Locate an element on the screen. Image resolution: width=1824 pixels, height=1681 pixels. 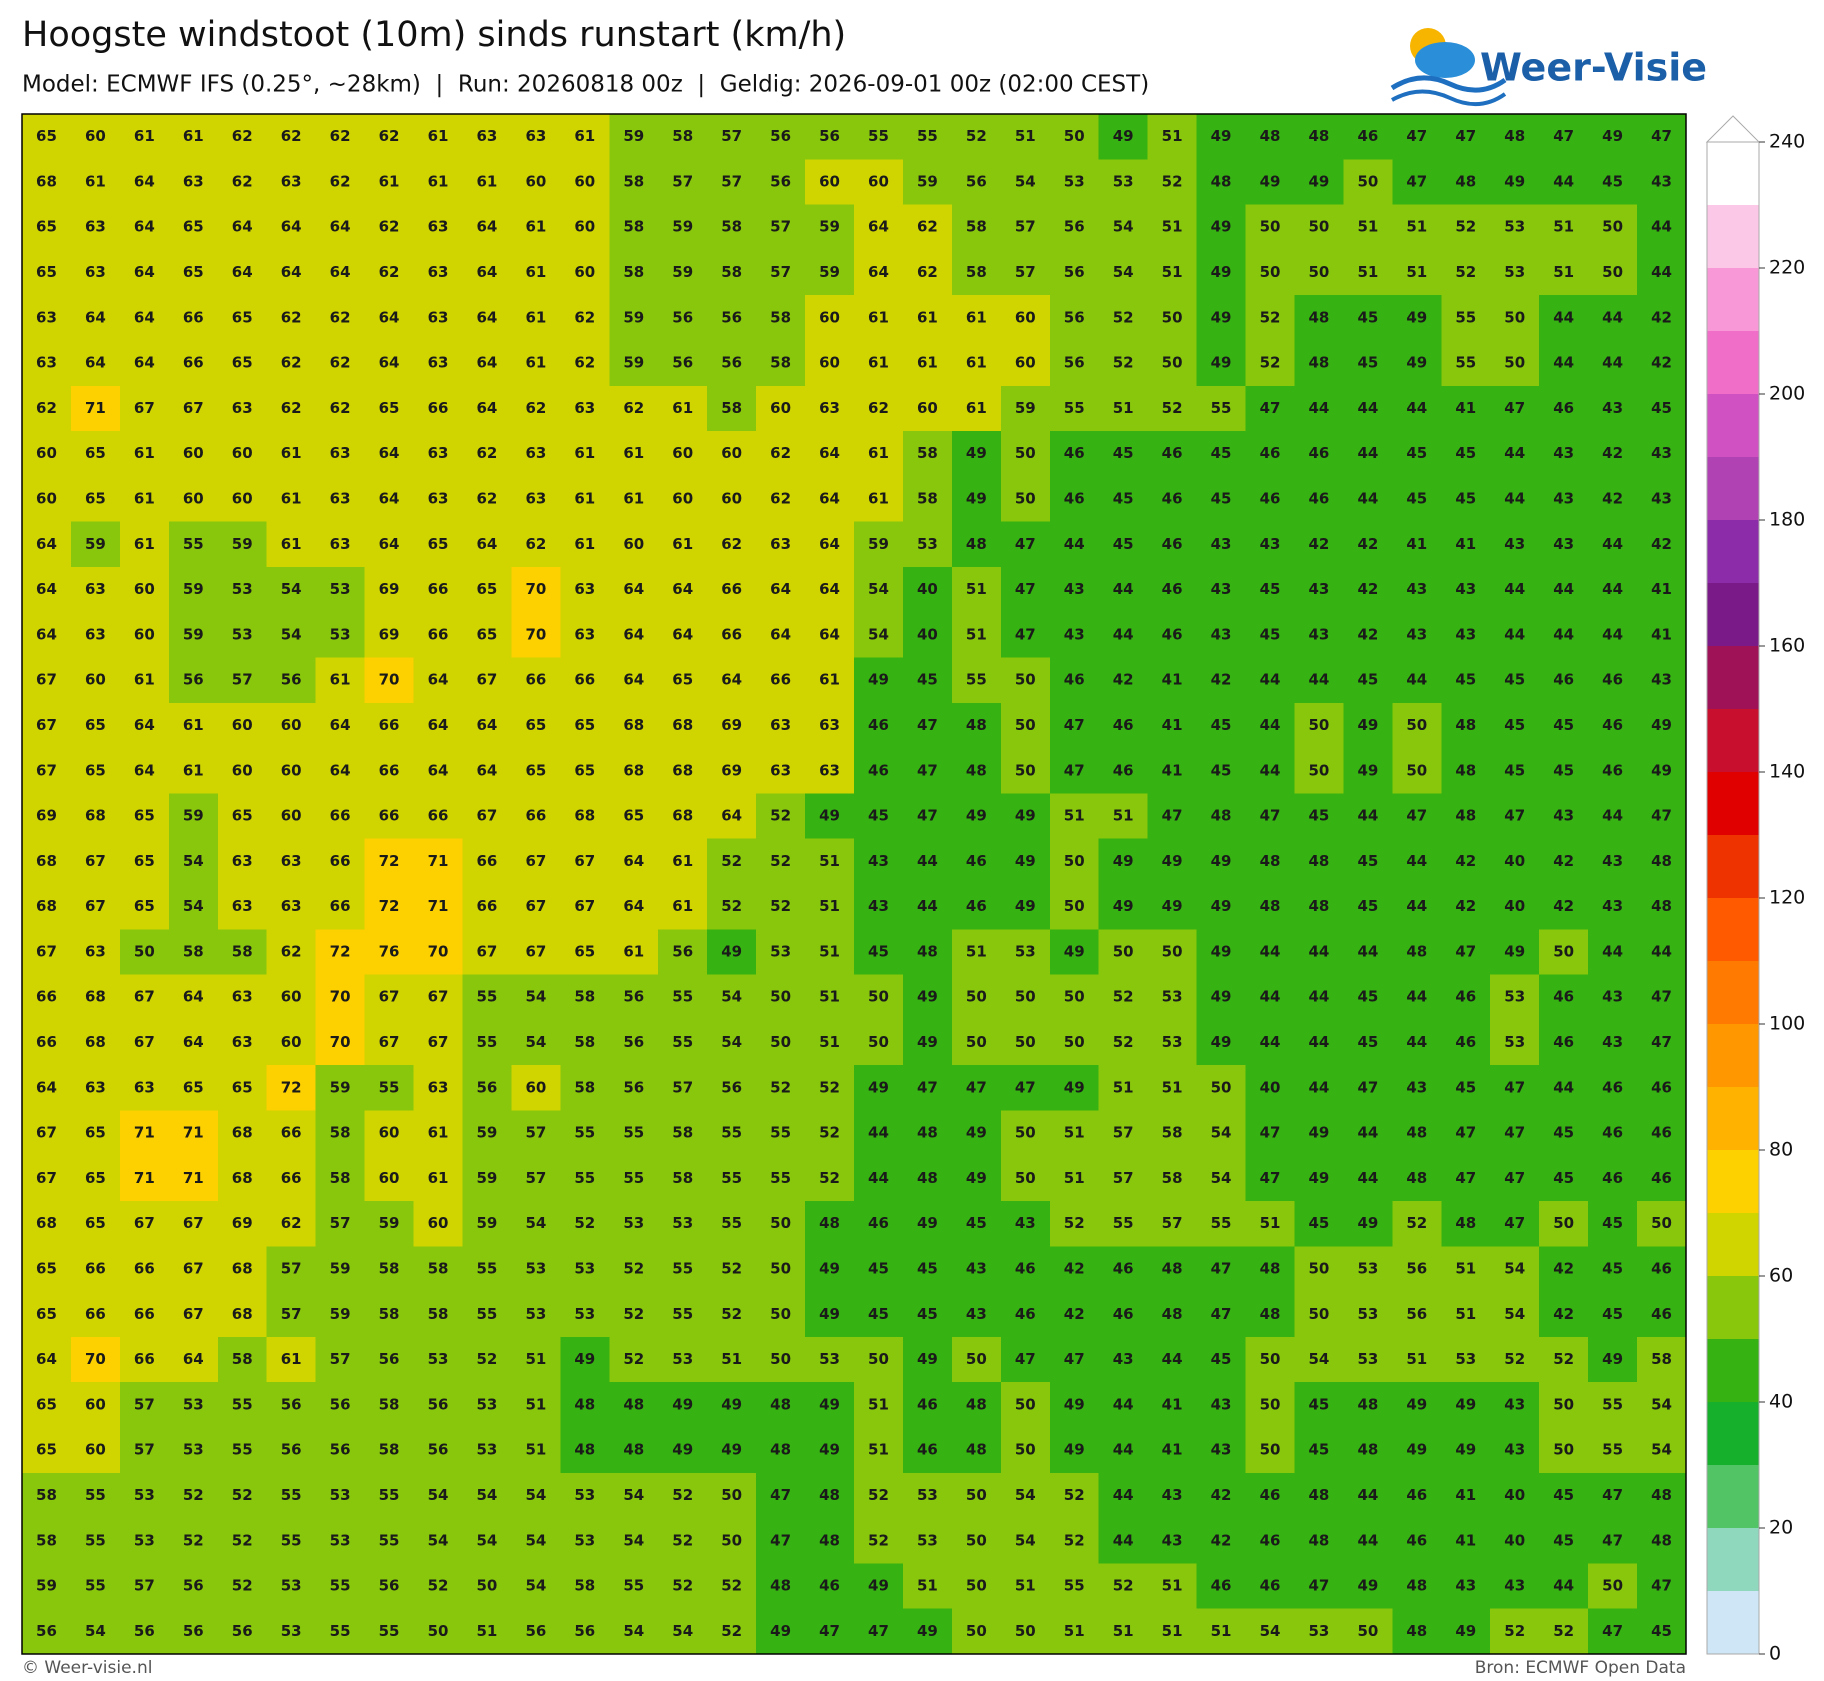
cell-label: 63 is located at coordinates (829, 408).